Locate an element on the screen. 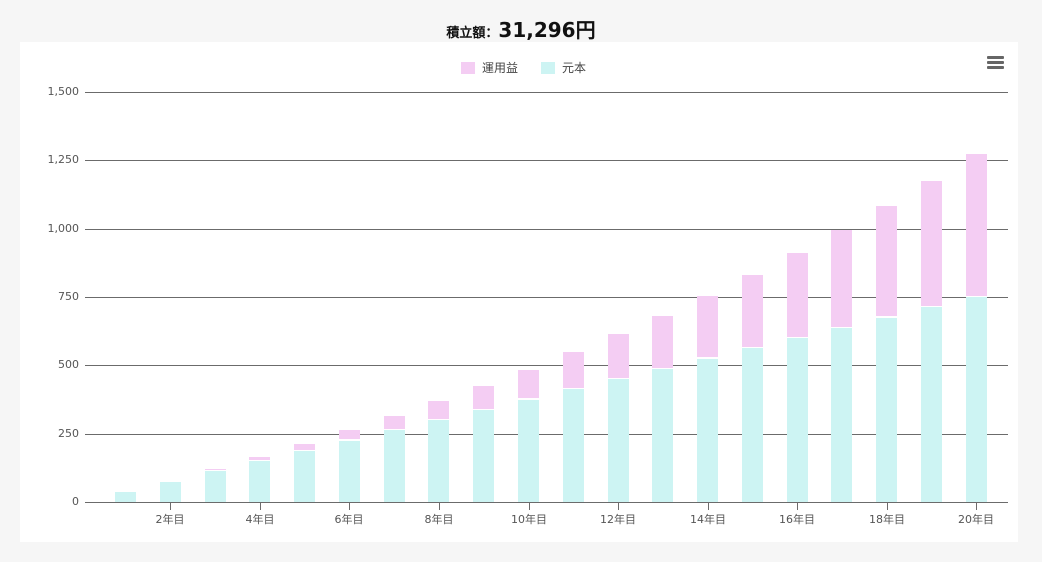 The width and height of the screenshot is (1042, 562). x-axis-label: 4年目 is located at coordinates (260, 519).